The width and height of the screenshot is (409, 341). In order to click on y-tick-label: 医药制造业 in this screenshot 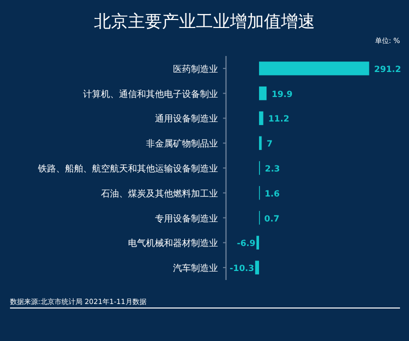, I will do `click(195, 69)`.